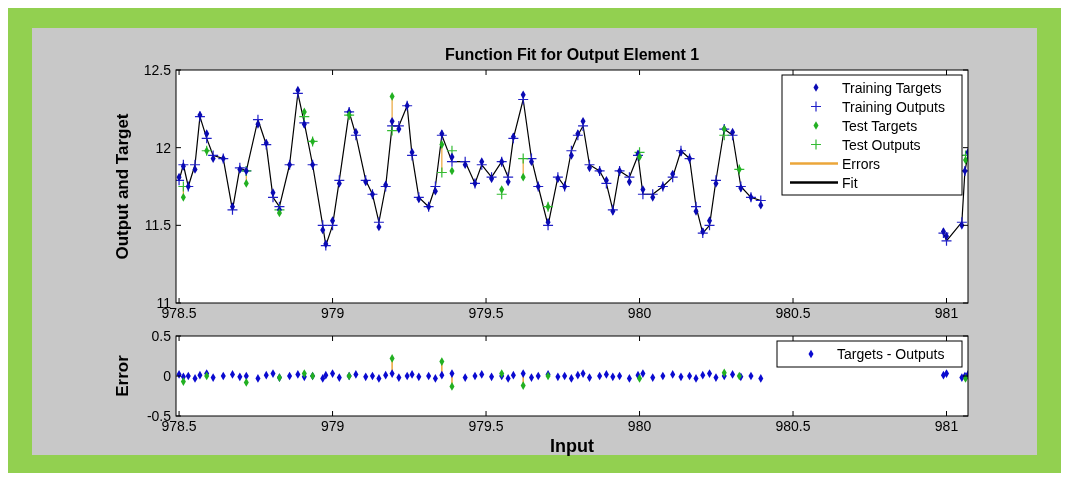 The image size is (1069, 481). What do you see at coordinates (167, 376) in the screenshot?
I see `y-tick-label: 0` at bounding box center [167, 376].